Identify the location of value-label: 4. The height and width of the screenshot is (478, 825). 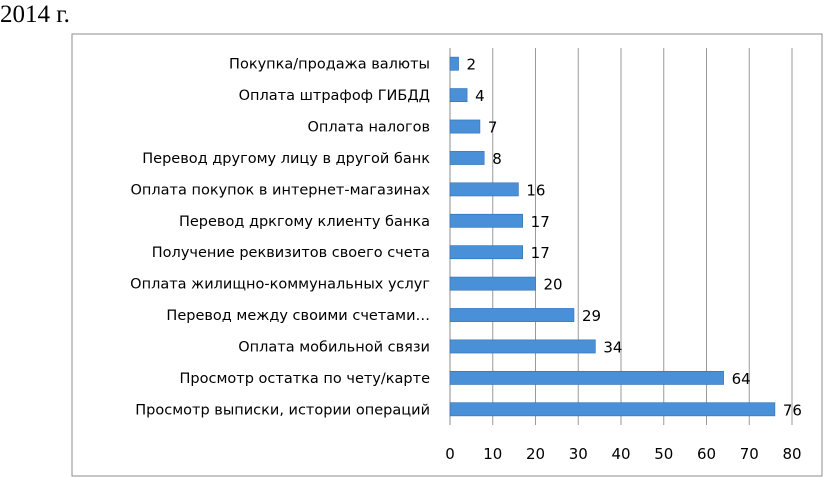
(480, 96).